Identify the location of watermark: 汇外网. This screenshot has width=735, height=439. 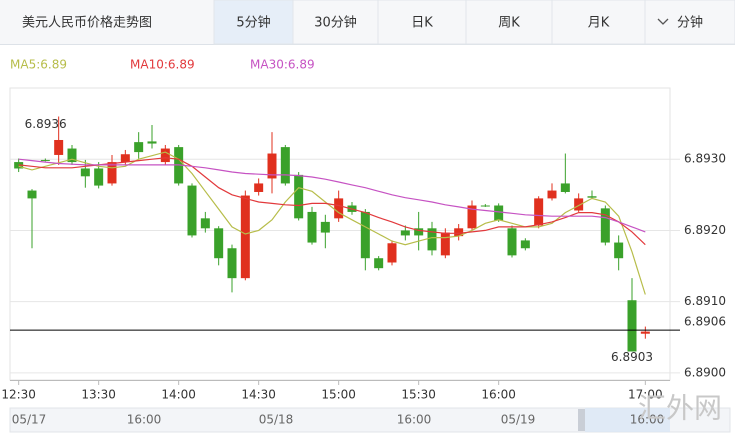
(680, 408).